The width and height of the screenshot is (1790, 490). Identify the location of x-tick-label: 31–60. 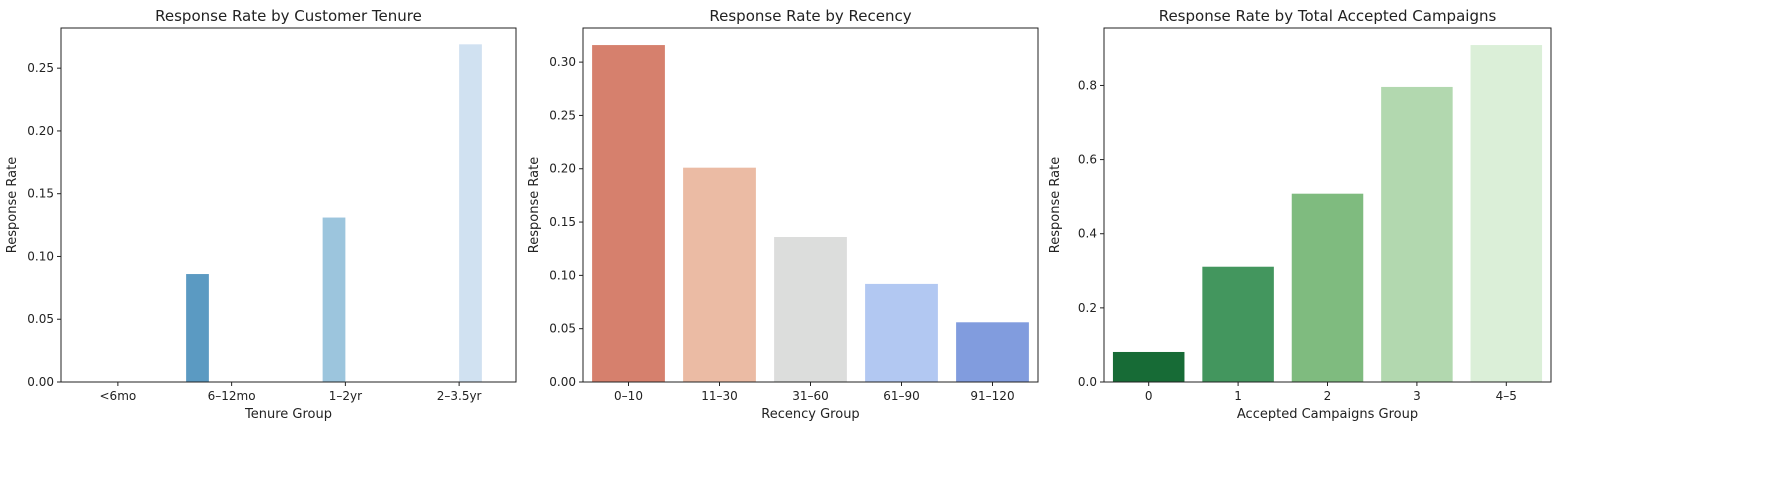
(810, 396).